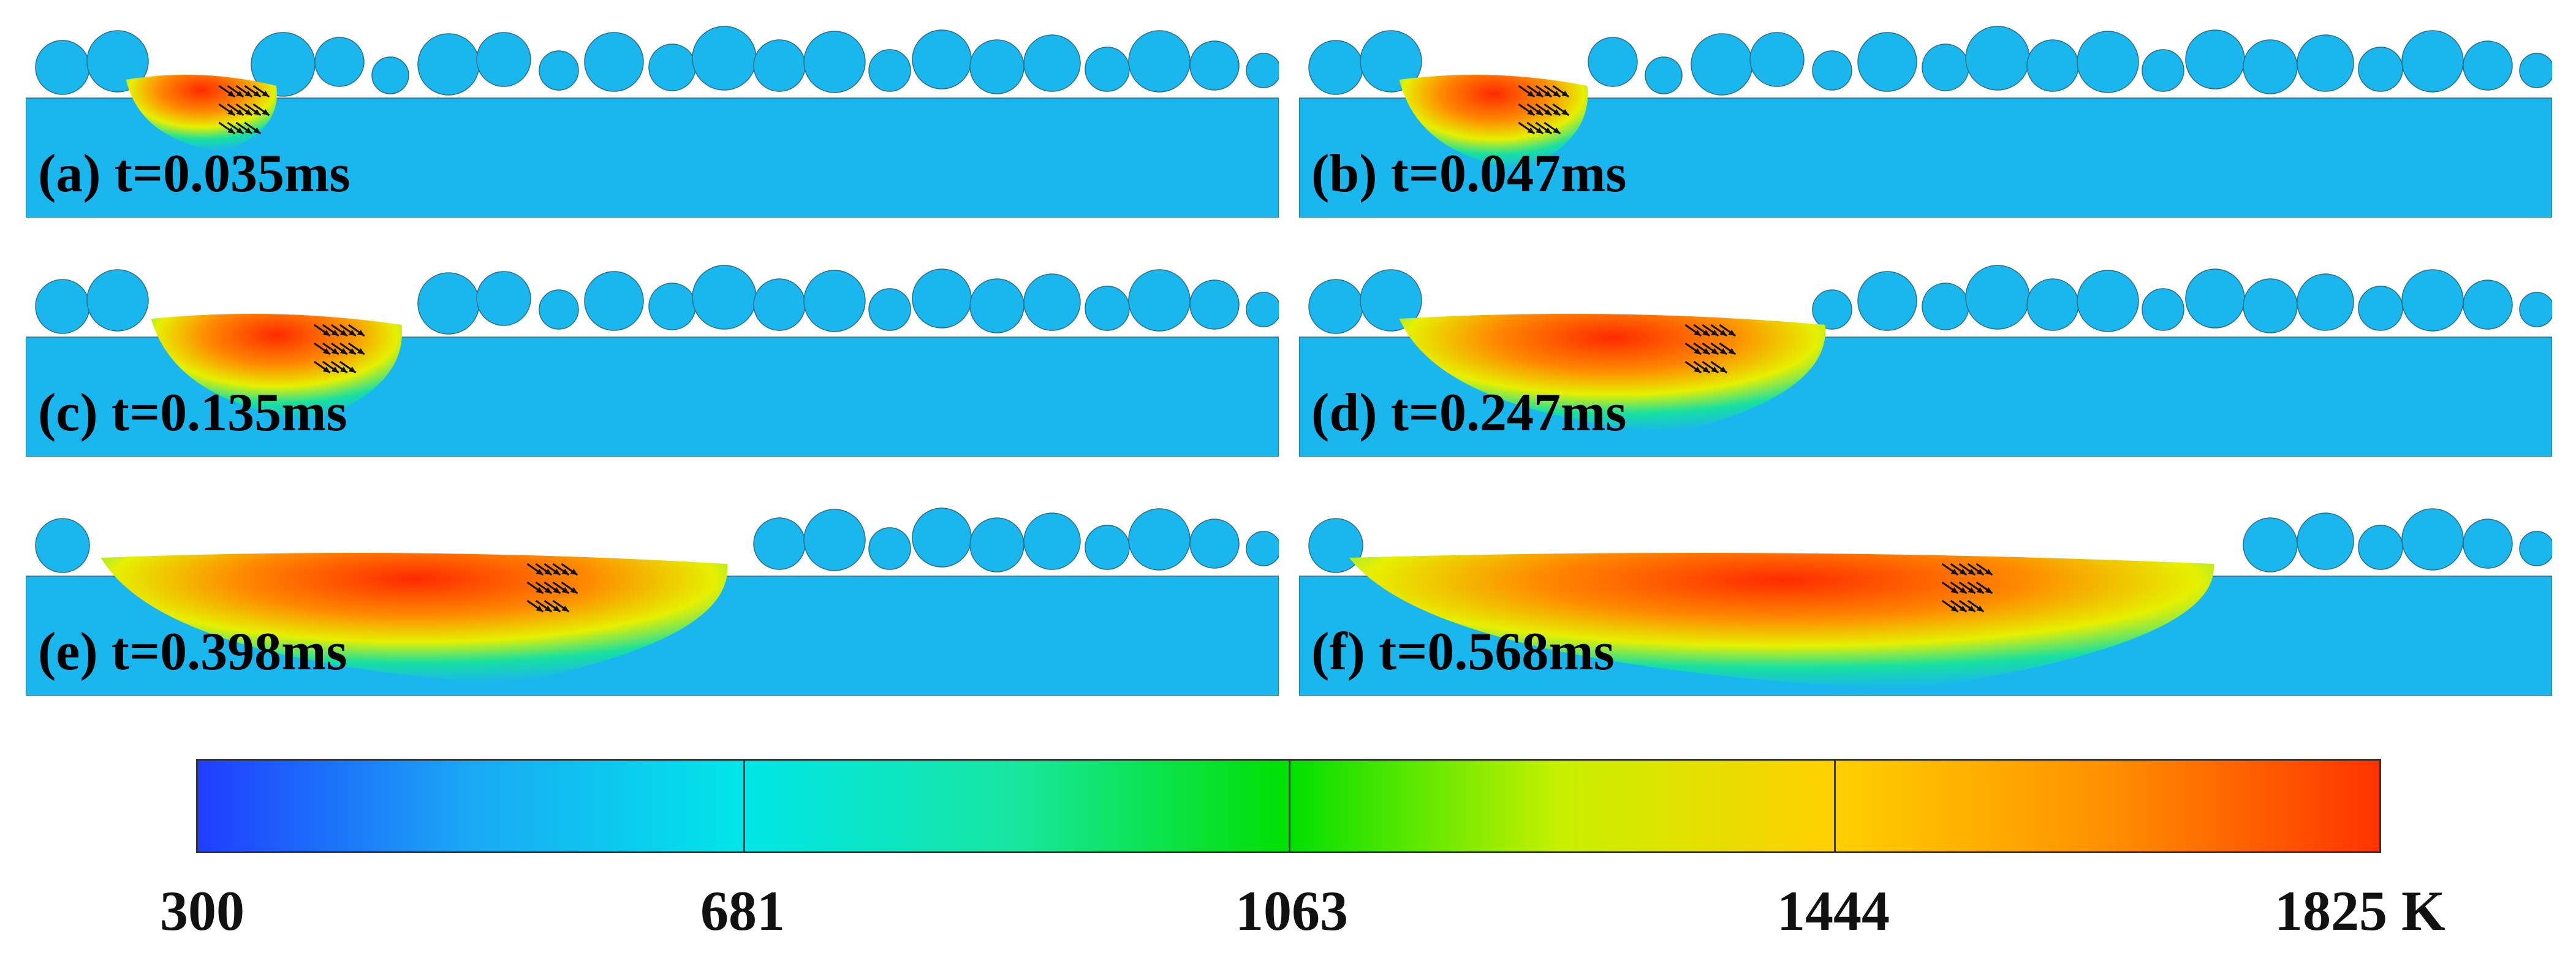  What do you see at coordinates (743, 911) in the screenshot?
I see `colorbar-tick-681: 681` at bounding box center [743, 911].